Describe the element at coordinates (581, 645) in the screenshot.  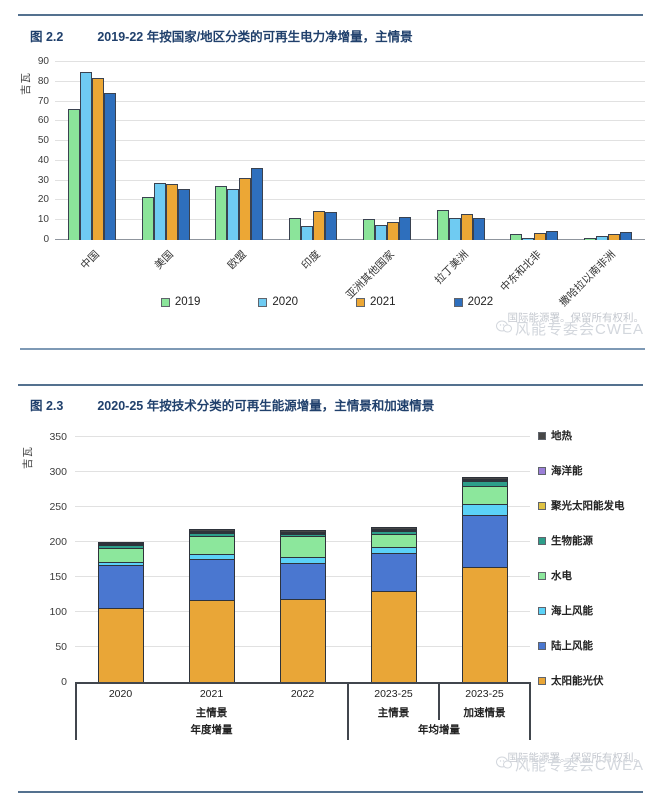
I see `legend-item-陆上风能: 陆上风能` at that location.